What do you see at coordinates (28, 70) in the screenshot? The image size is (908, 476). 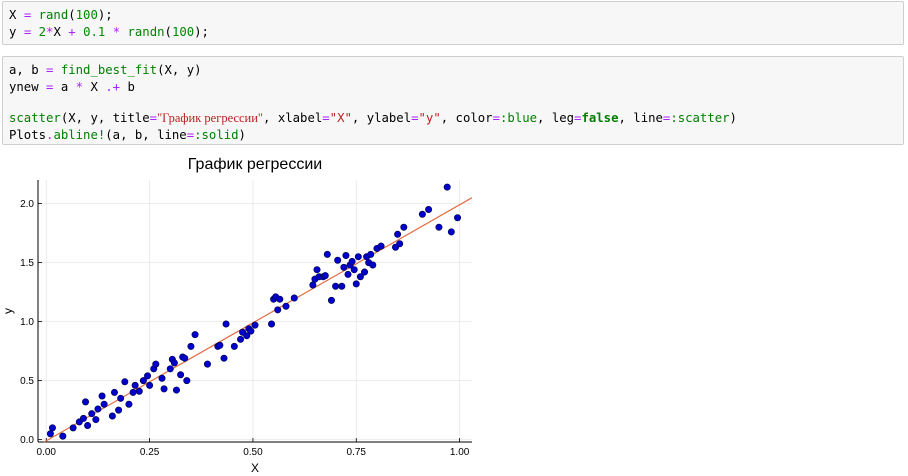 I see `code-token: a, b` at bounding box center [28, 70].